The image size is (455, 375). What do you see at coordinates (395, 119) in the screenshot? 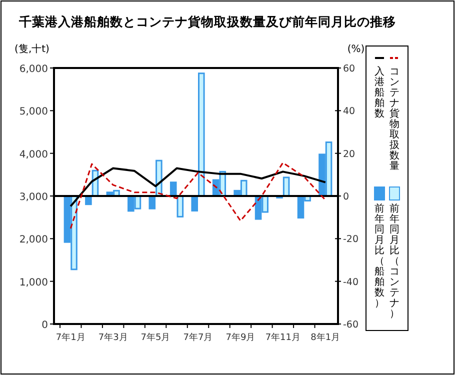
I see `text: コンテナ貨物取扱数量` at bounding box center [395, 119].